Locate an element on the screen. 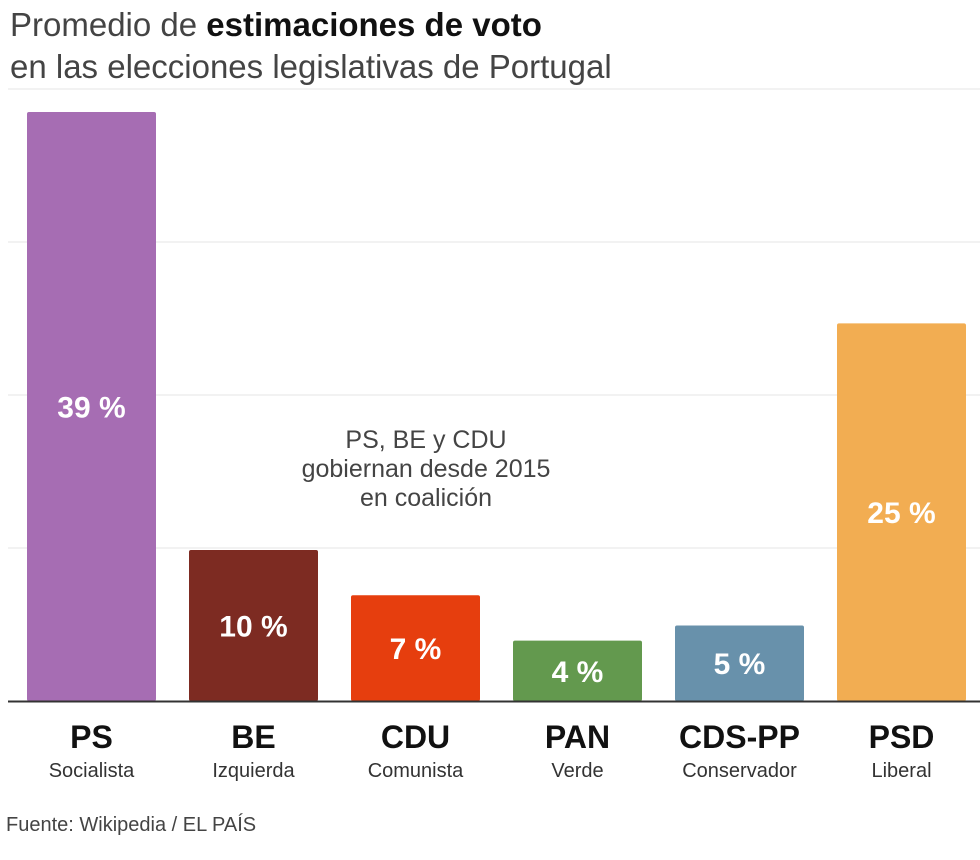  x-tick-label: PSD is located at coordinates (902, 737).